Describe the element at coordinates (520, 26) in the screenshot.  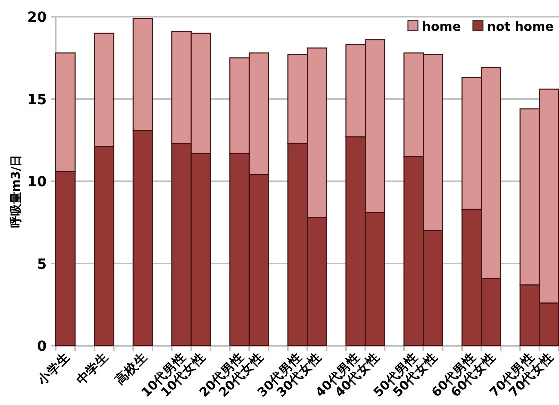
I see `legend-label: not home` at that location.